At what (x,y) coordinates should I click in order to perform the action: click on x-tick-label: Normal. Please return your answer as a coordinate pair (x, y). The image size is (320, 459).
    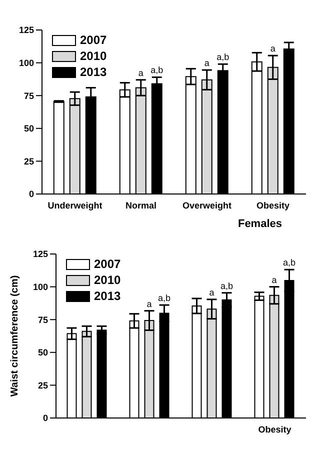
    Looking at the image, I should click on (141, 205).